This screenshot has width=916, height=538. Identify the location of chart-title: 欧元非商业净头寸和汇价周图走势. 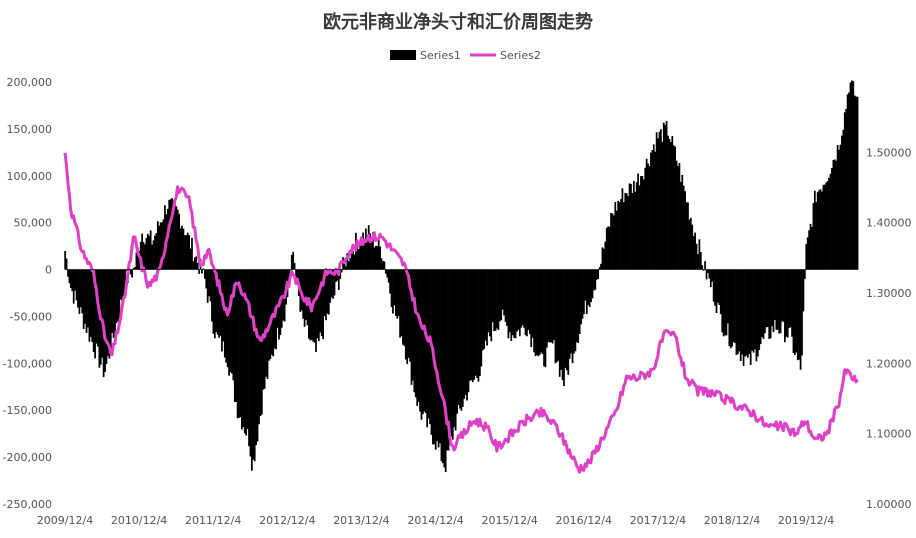
(458, 22).